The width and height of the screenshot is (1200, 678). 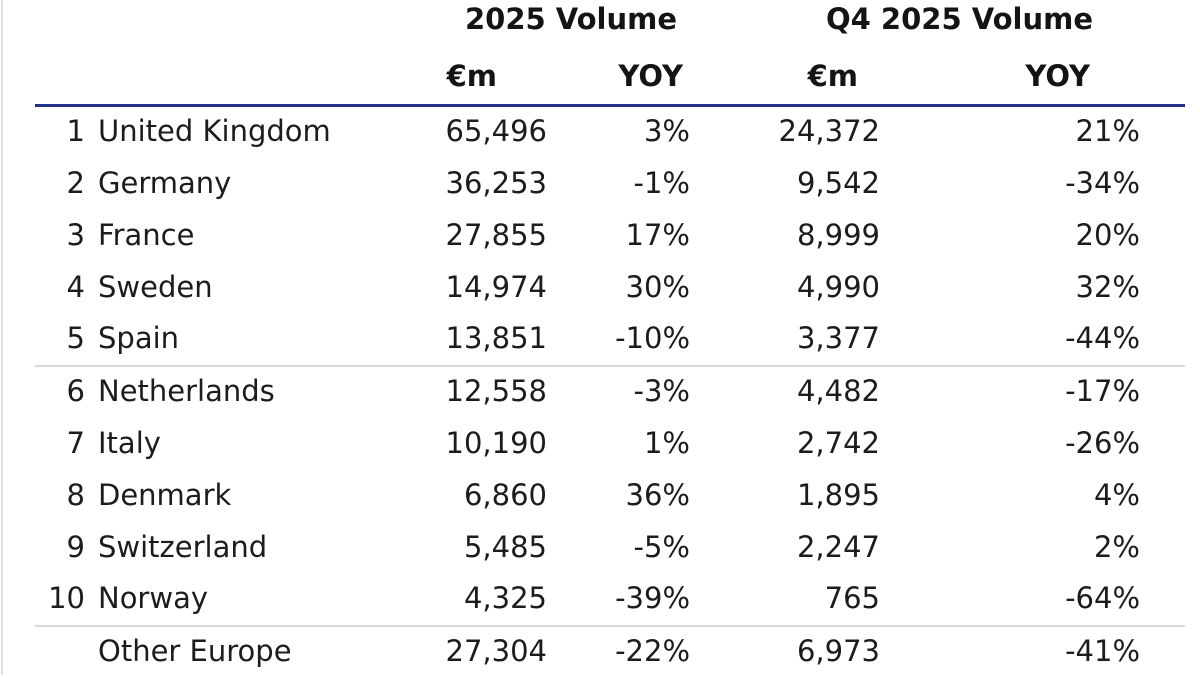 I want to click on rank-cell: 9, so click(x=75, y=546).